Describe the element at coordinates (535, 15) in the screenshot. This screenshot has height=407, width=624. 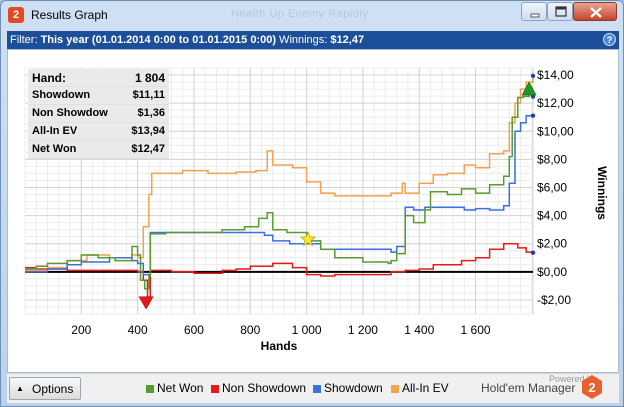
I see `minimize-icon` at that location.